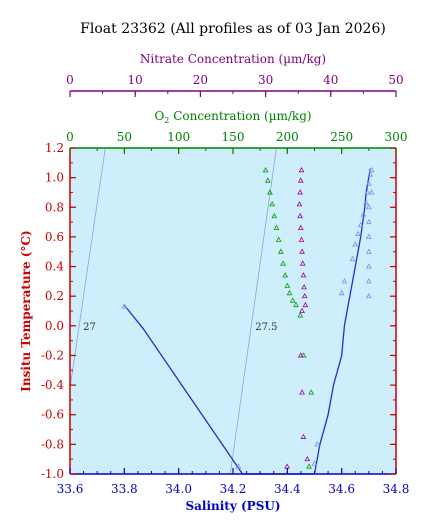 The image size is (422, 530). I want to click on y-tick-label: -0.2, so click(52, 355).